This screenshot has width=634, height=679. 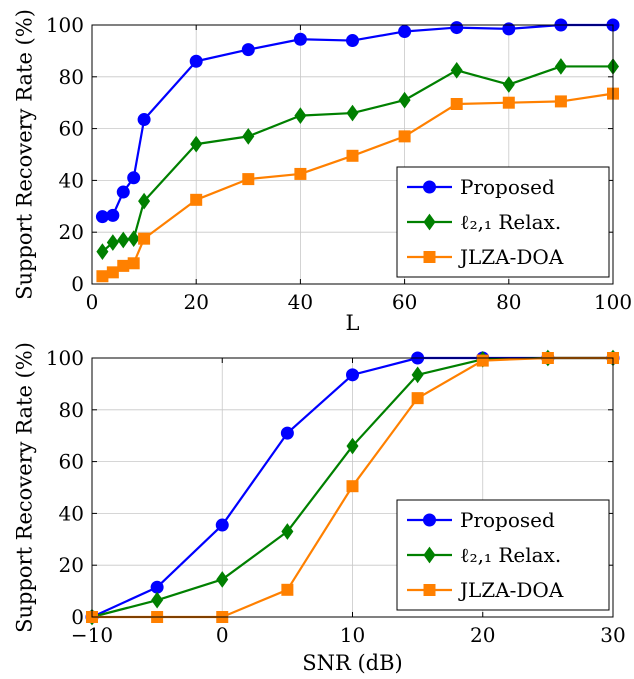 I want to click on x-tick-label: 40, so click(x=300, y=302).